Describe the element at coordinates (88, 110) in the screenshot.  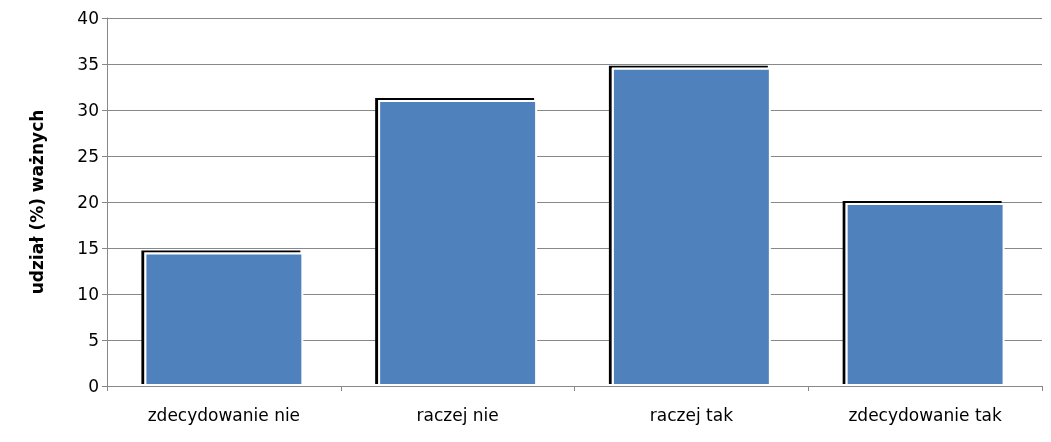
I see `y-tick-label: 30` at that location.